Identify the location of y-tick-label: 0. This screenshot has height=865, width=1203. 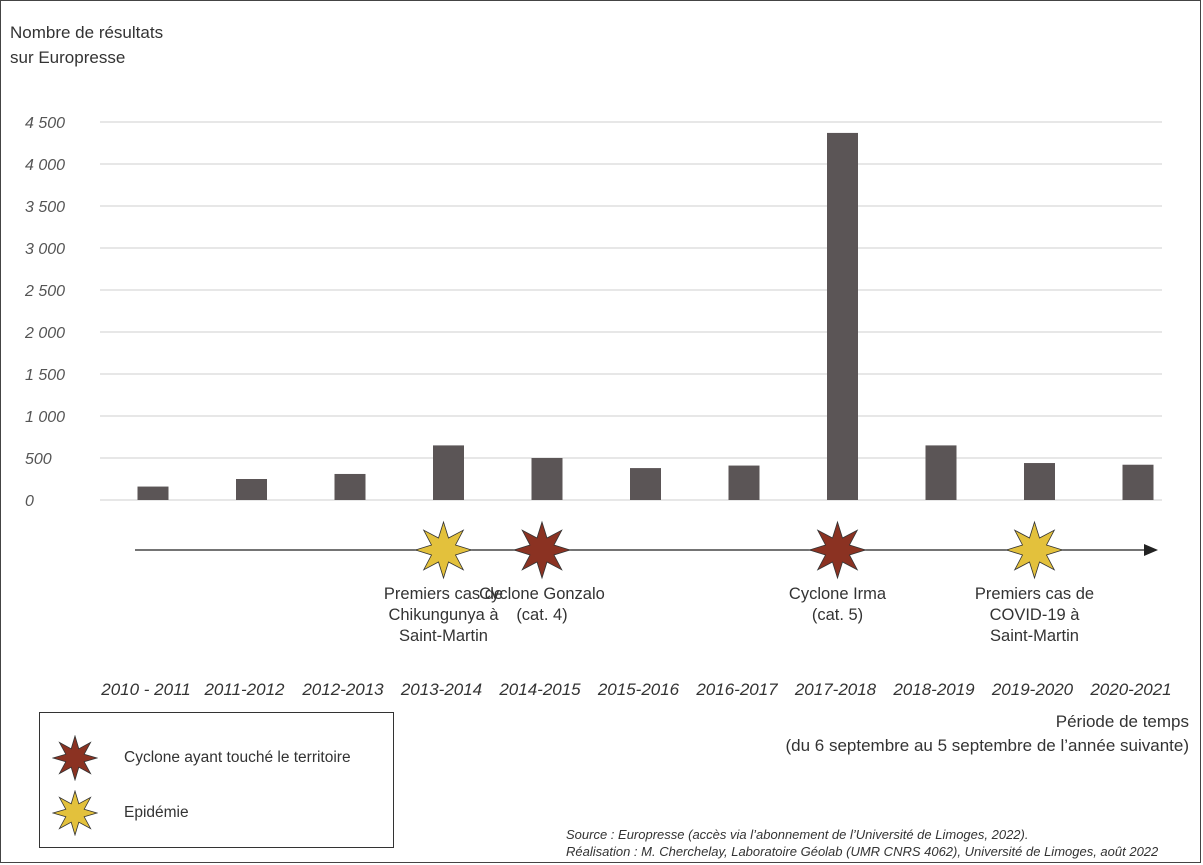
(29, 501).